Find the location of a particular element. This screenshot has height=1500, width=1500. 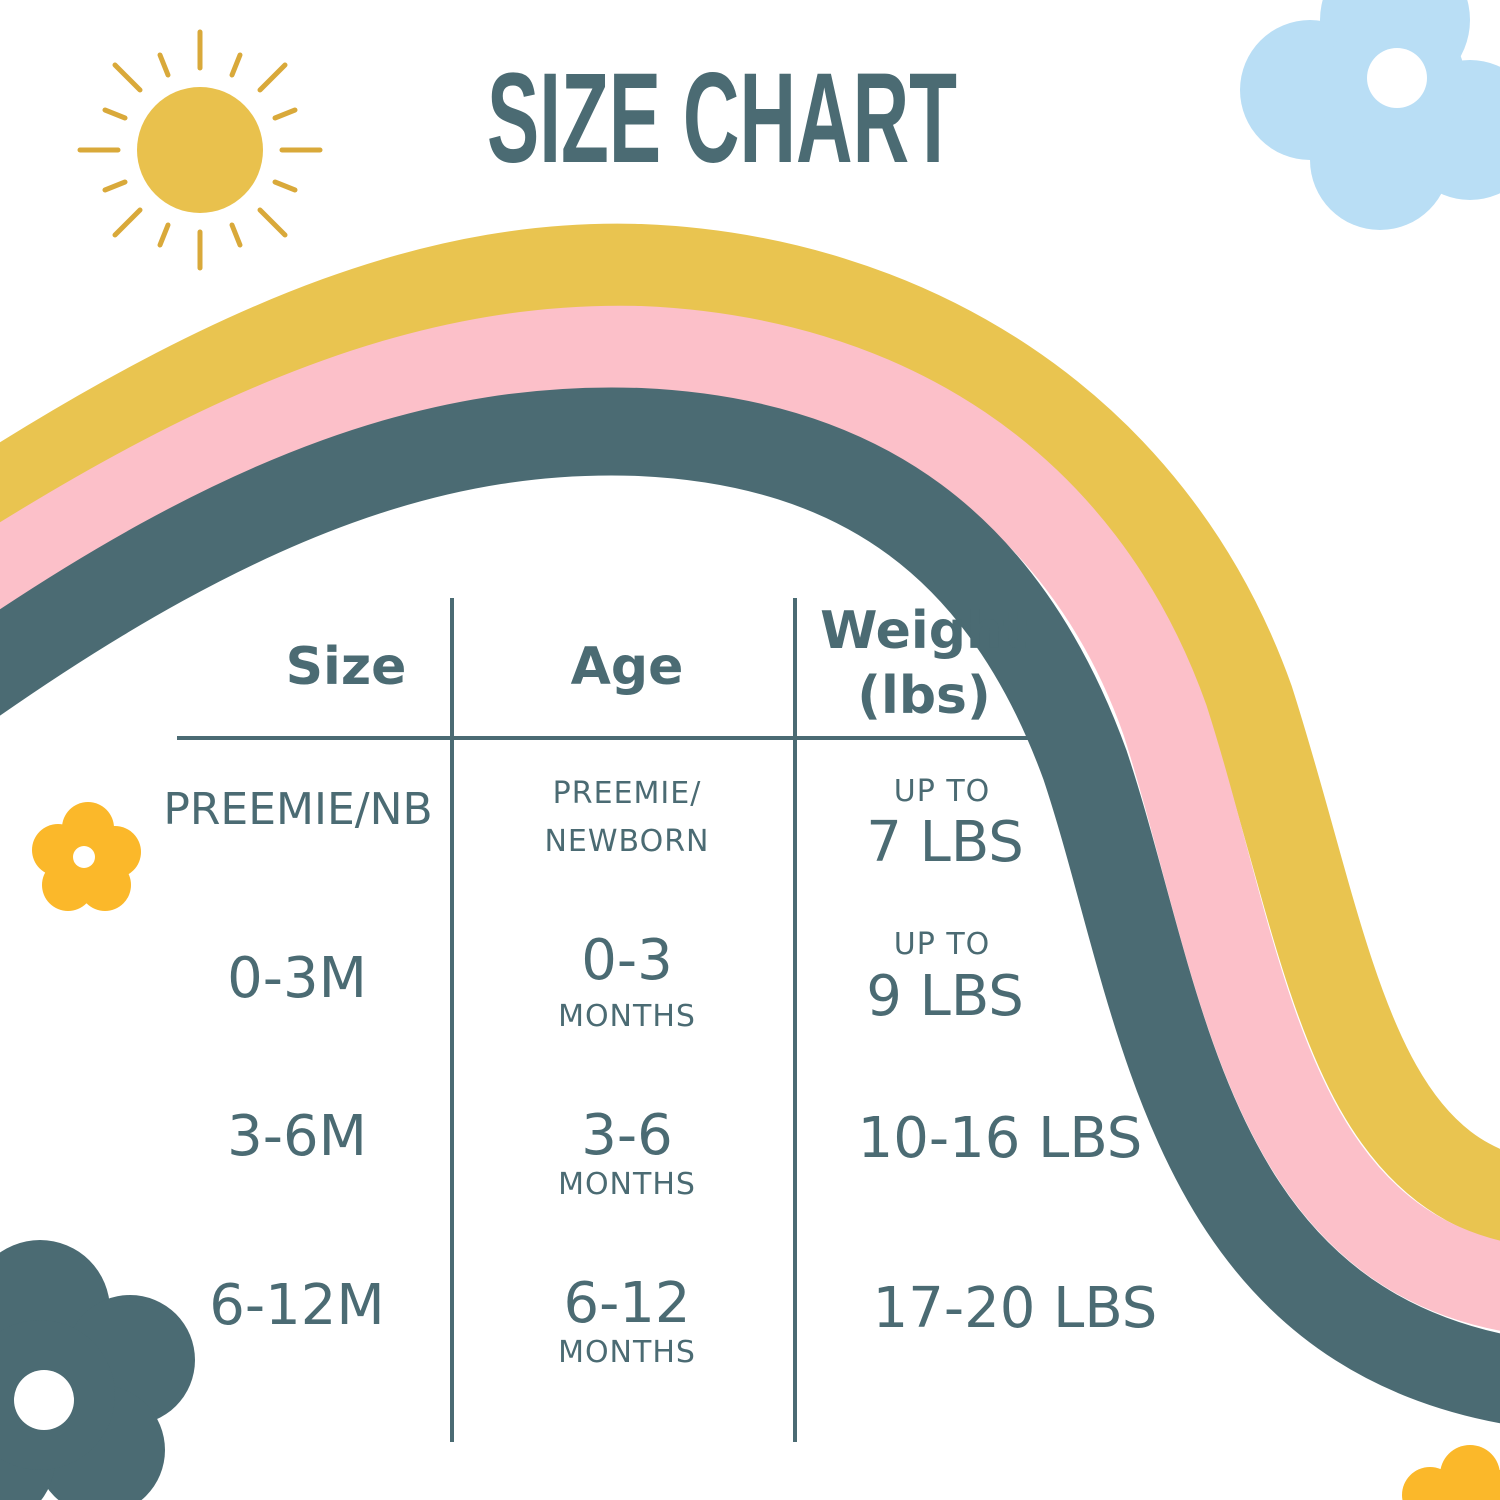

weight-cell: 7 LBS is located at coordinates (945, 842).